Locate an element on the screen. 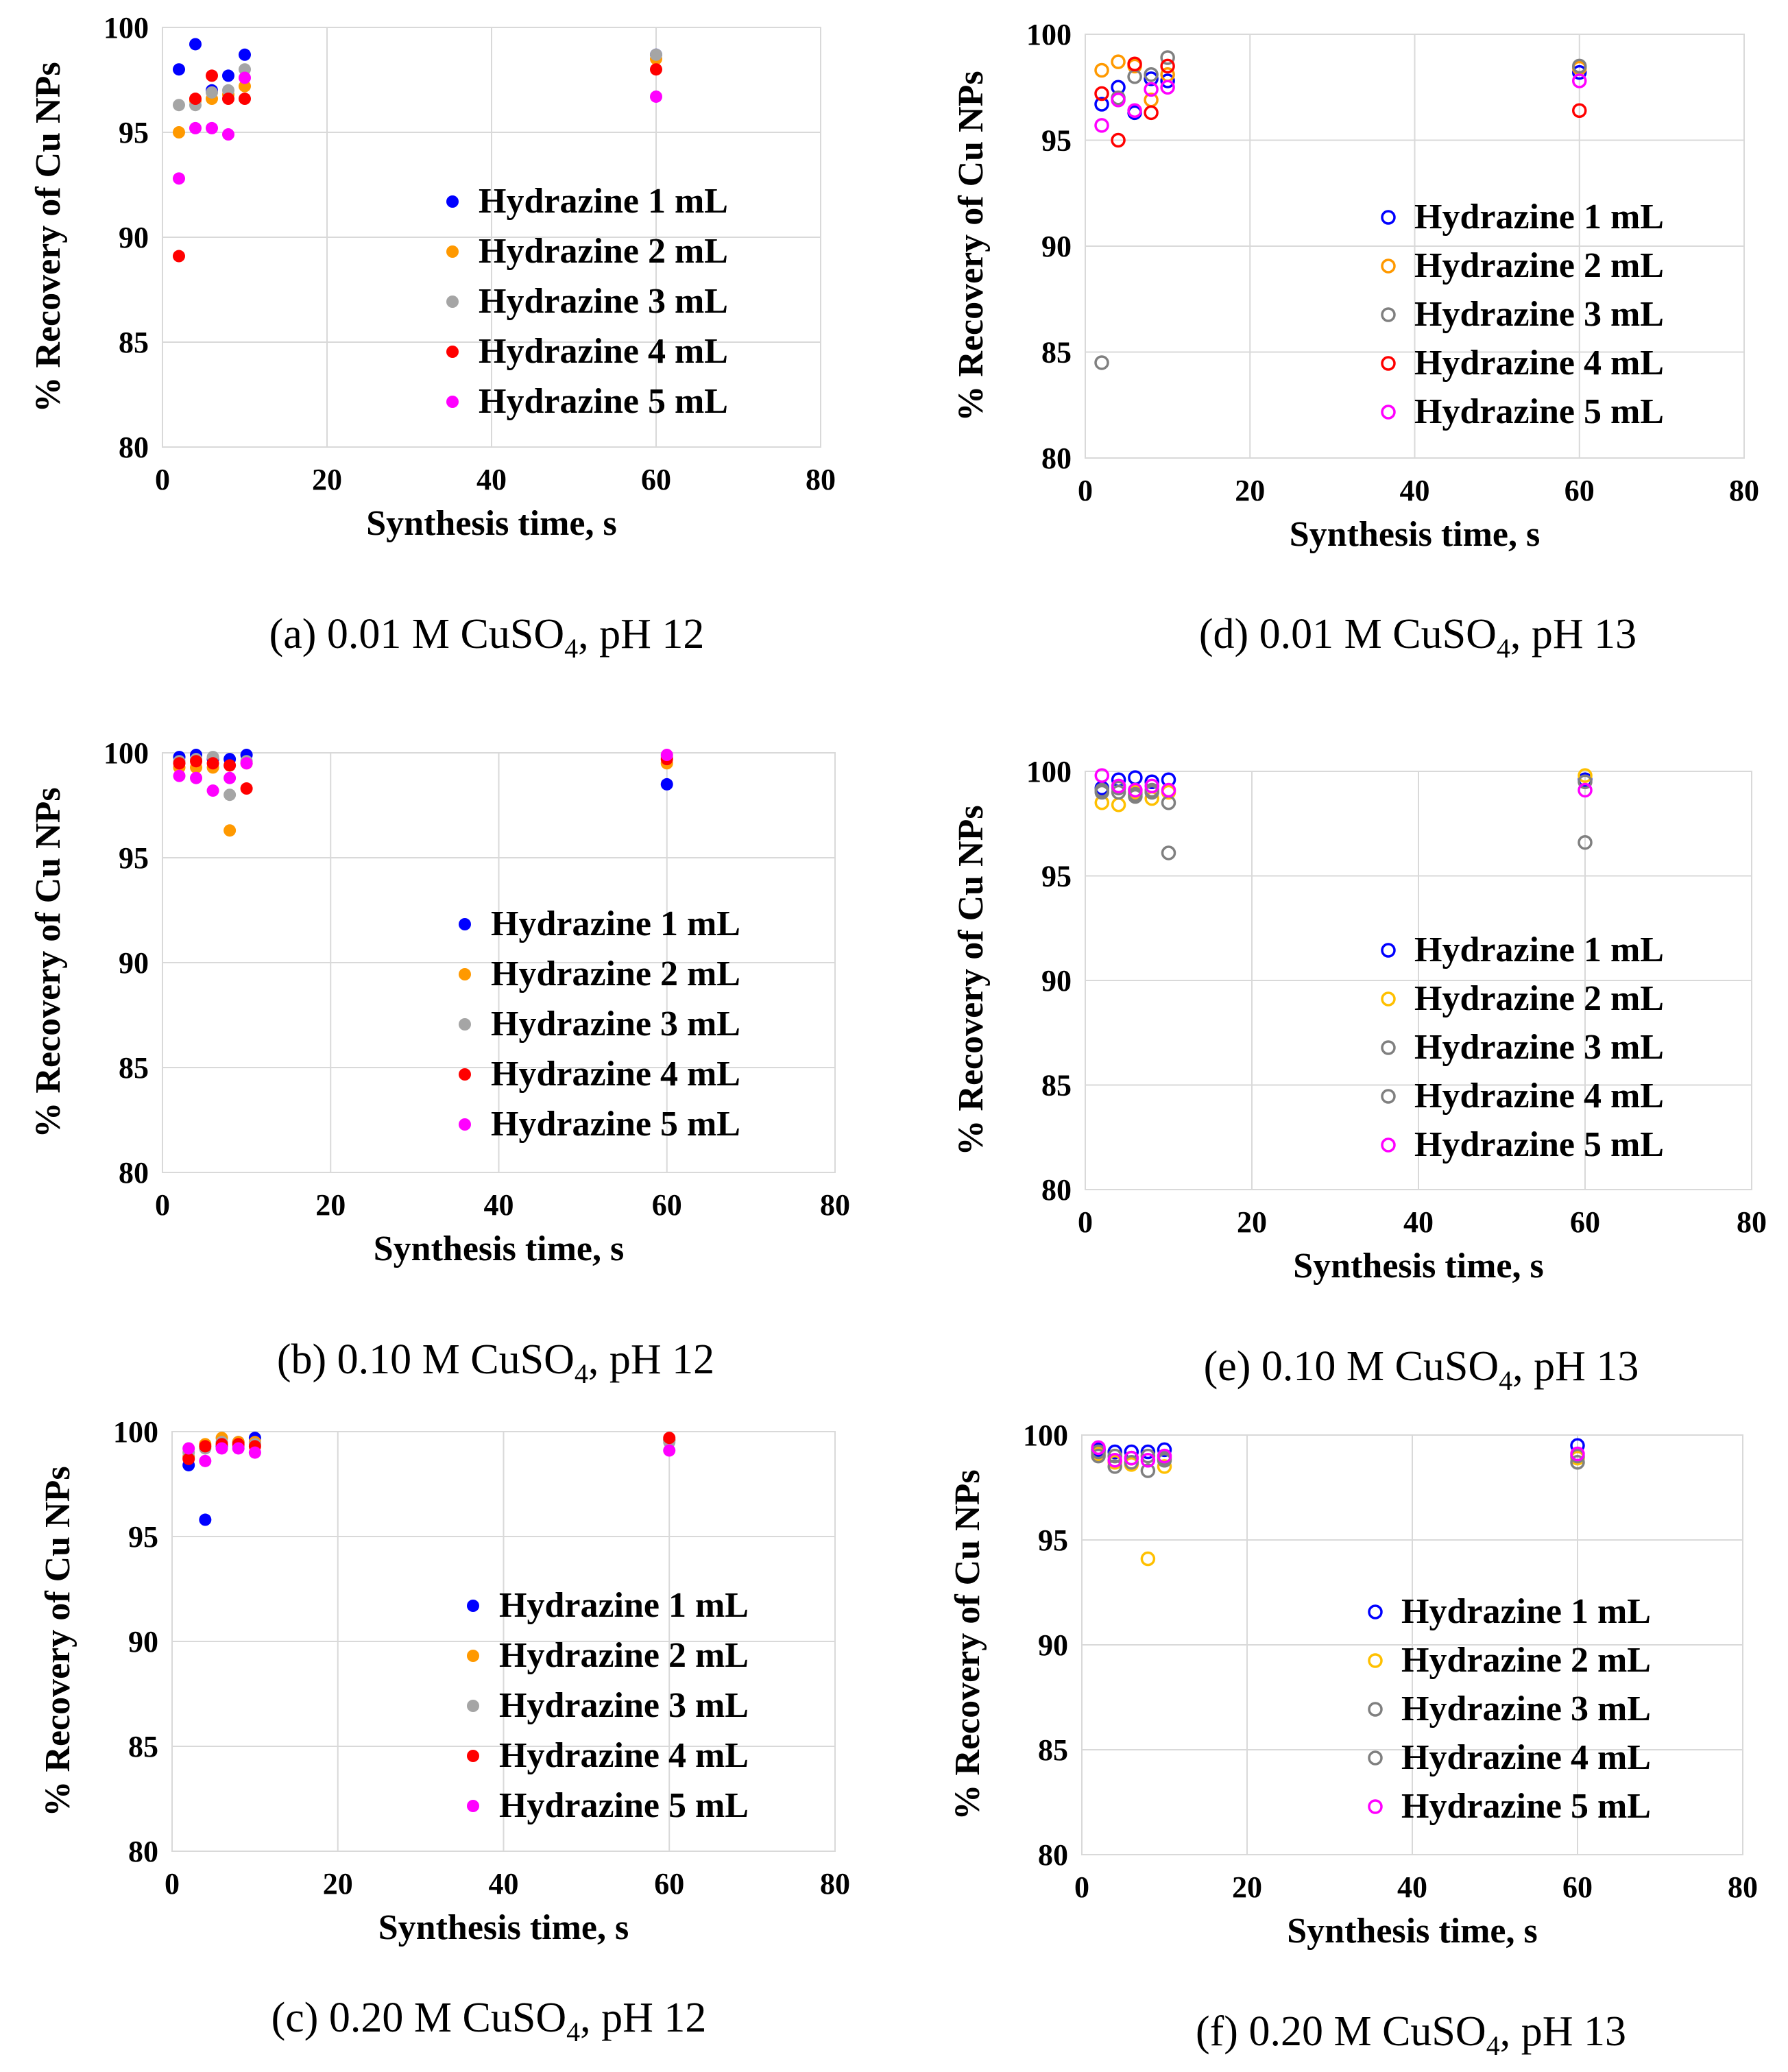  panel-caption: (a) 0.01 M CuSO4, pH 12 is located at coordinates (487, 637).